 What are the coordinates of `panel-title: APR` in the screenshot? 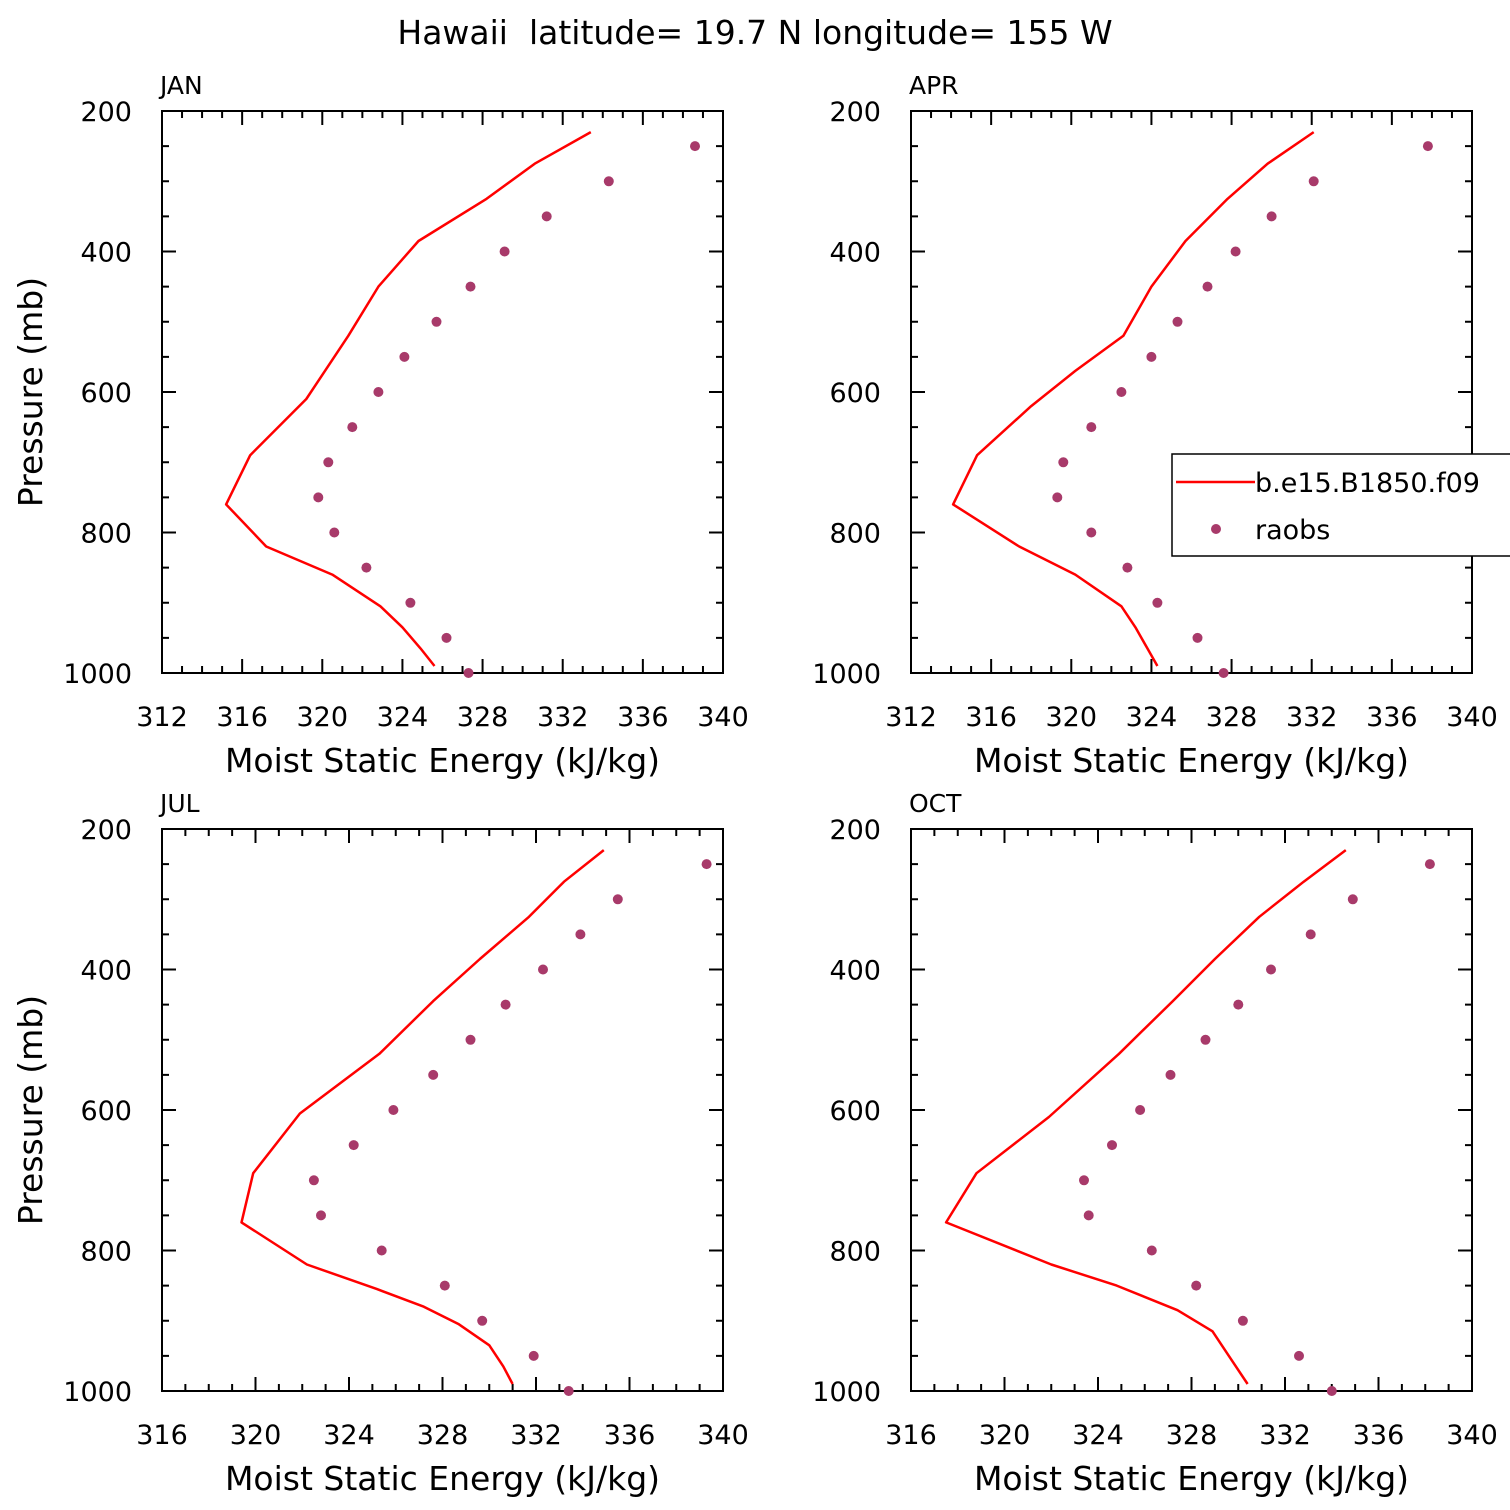 It's located at (934, 85).